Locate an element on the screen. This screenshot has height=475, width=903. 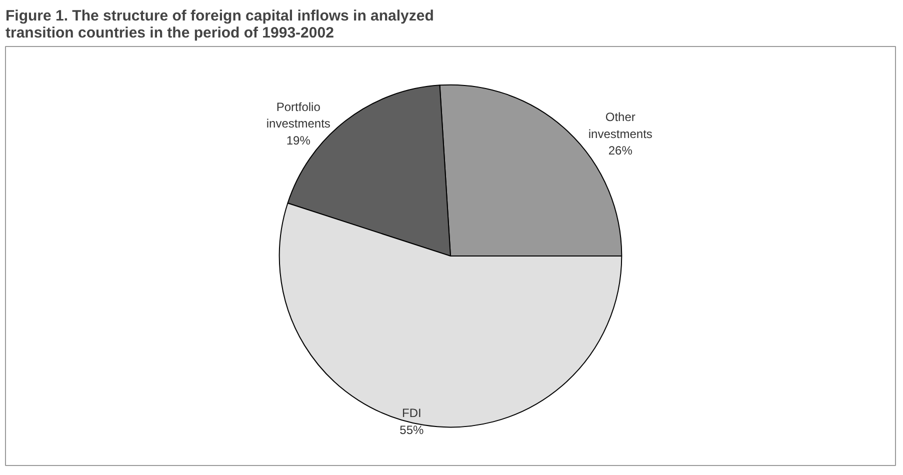
slice-label: Other investments is located at coordinates (620, 125).